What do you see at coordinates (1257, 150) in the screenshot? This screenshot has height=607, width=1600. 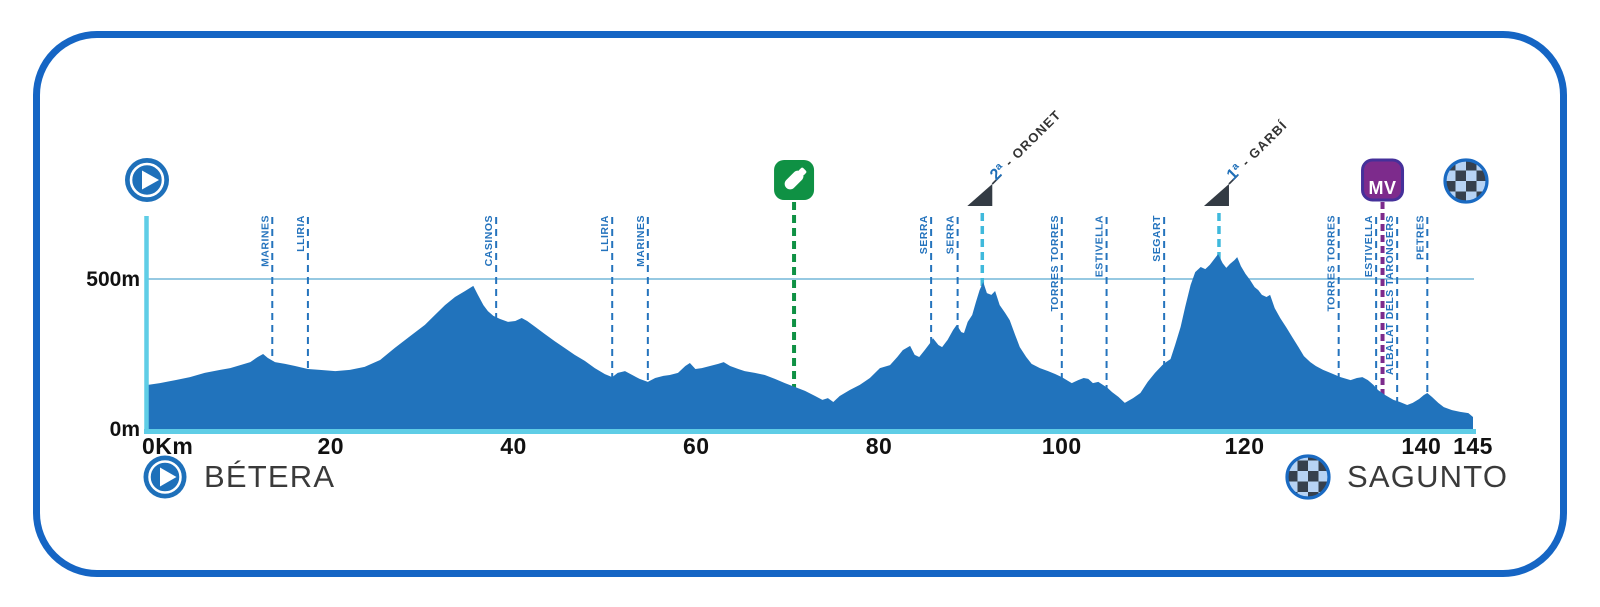 I see `climb-label: 1ª - GARBÍ` at bounding box center [1257, 150].